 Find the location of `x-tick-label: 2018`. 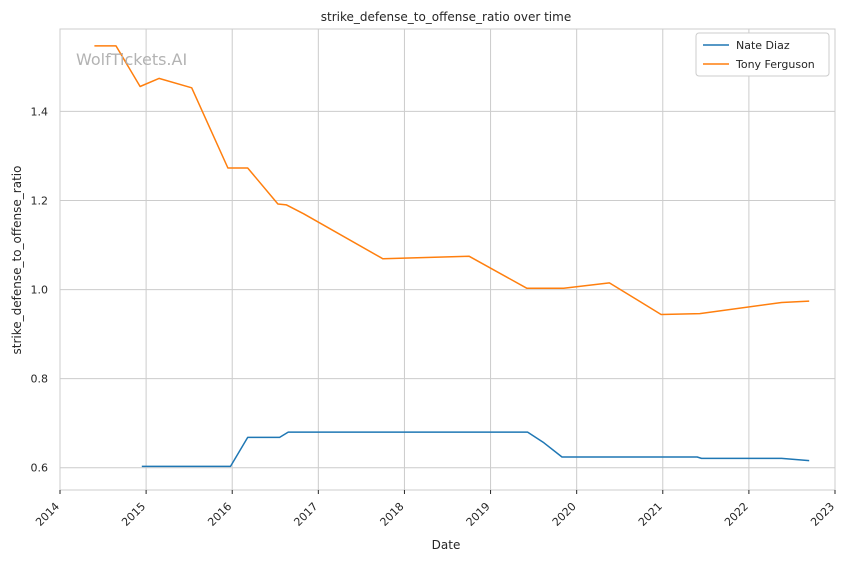

x-tick-label: 2018 is located at coordinates (392, 514).